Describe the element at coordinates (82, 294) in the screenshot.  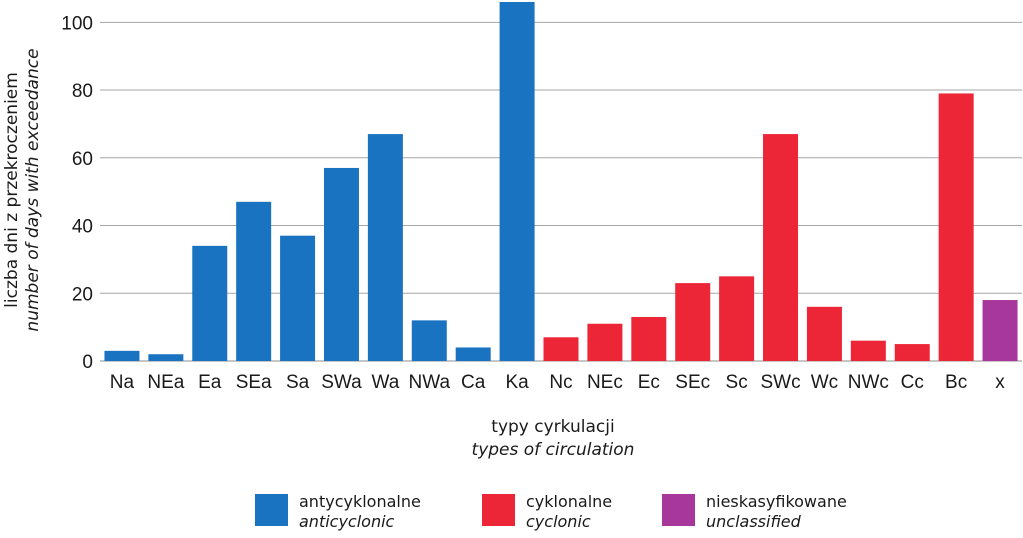
I see `y-tick-label: 20` at that location.